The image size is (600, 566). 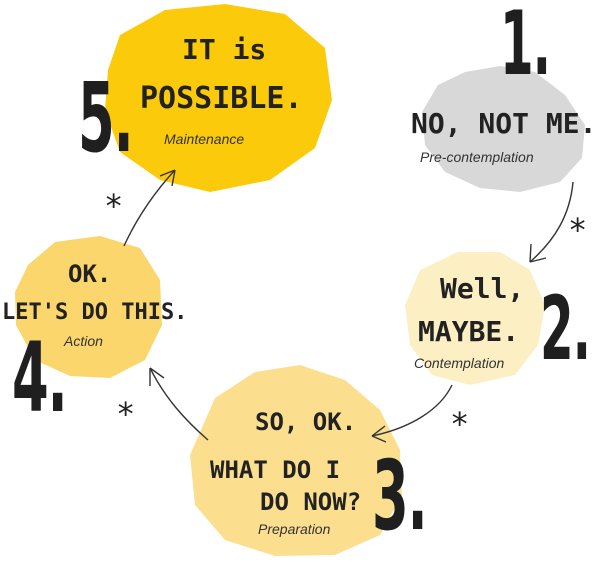 I want to click on stage-1-label: Pre-contemplation, so click(x=477, y=157).